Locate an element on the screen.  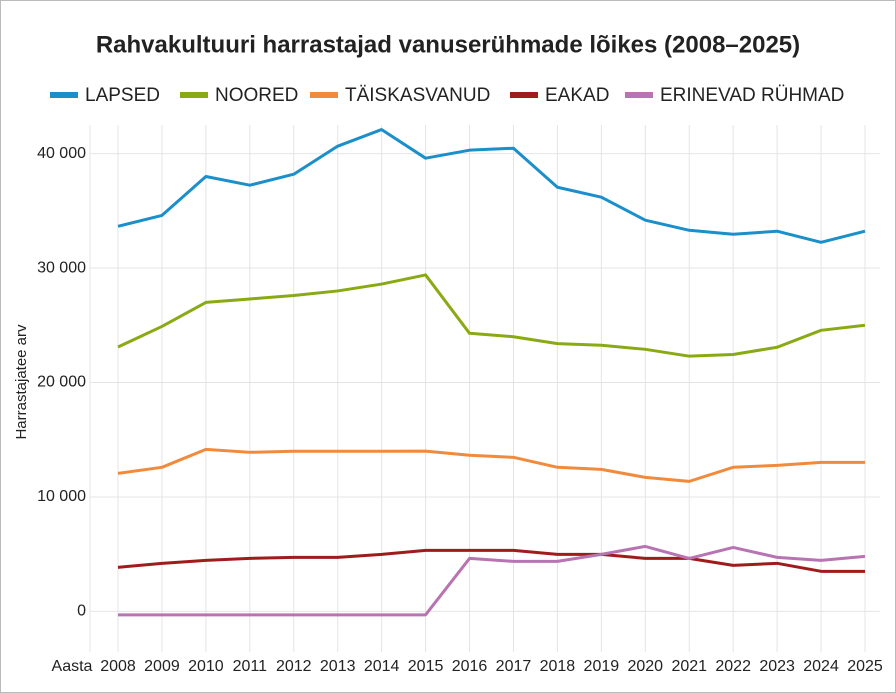
x-tick-label: 2025 is located at coordinates (865, 666).